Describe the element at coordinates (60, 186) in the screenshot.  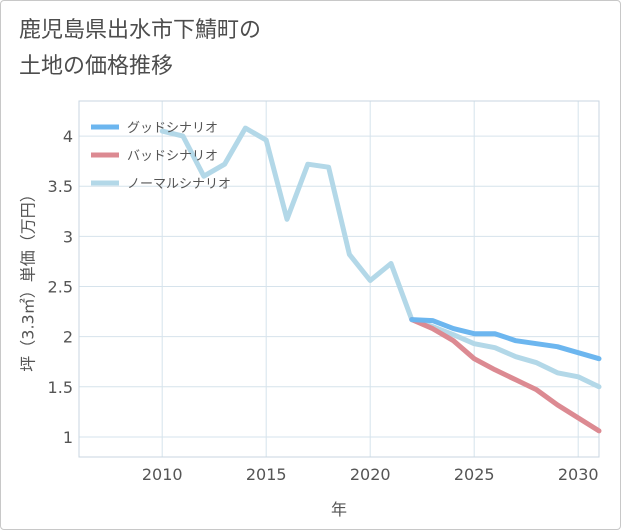
I see `y-tick-label: 3.5` at that location.